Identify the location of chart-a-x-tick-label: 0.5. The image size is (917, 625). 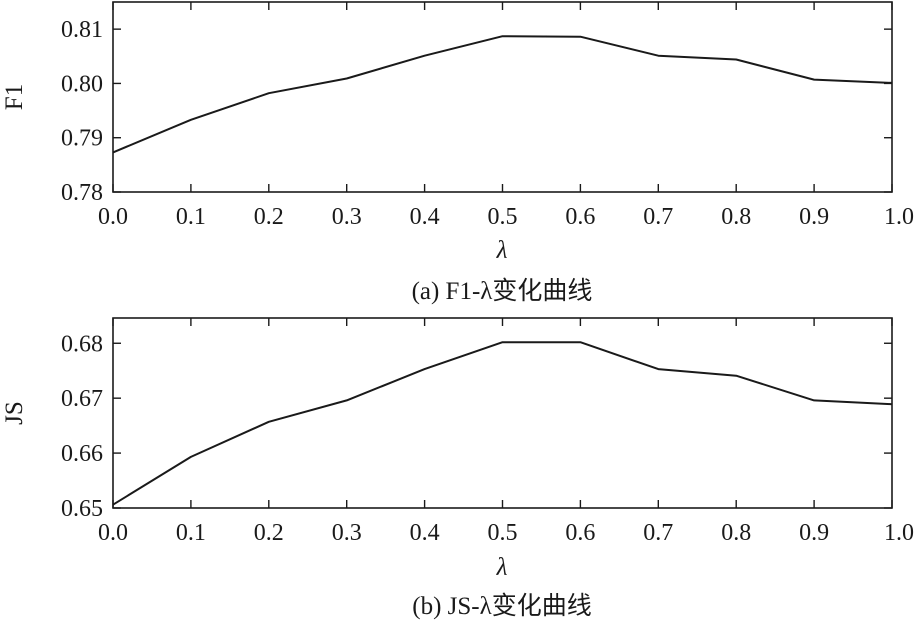
(503, 217).